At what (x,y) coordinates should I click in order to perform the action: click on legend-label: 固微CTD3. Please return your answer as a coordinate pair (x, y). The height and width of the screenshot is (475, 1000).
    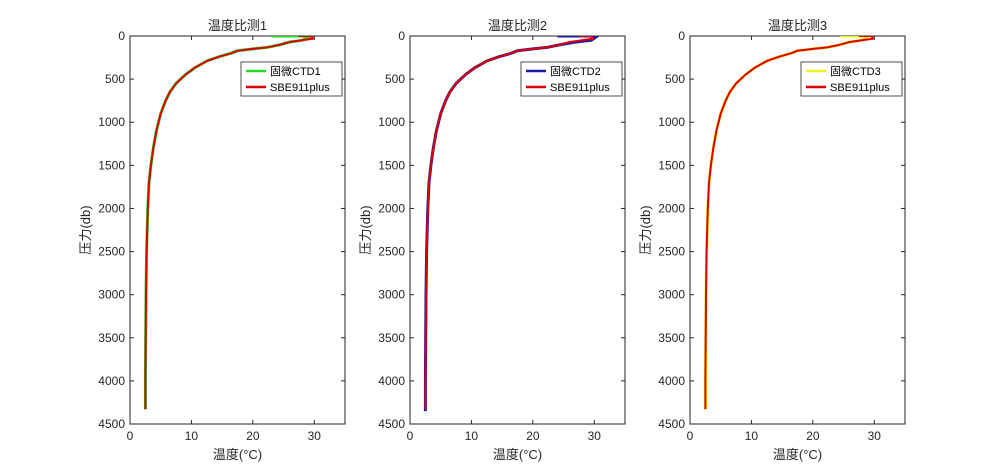
    Looking at the image, I should click on (855, 71).